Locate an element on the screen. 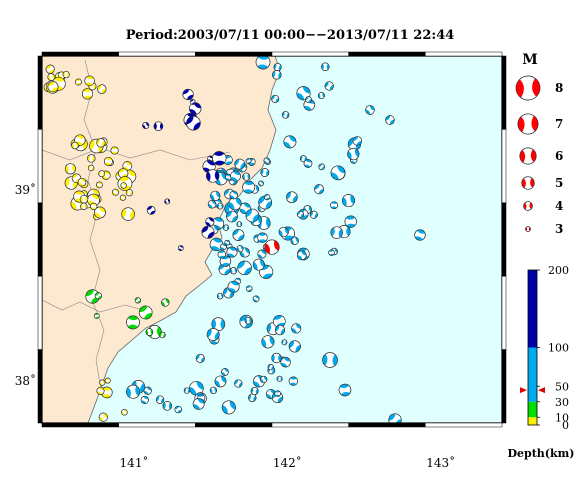  longitude-labels: 141˚ 142˚ 143˚ is located at coordinates (288, 462).